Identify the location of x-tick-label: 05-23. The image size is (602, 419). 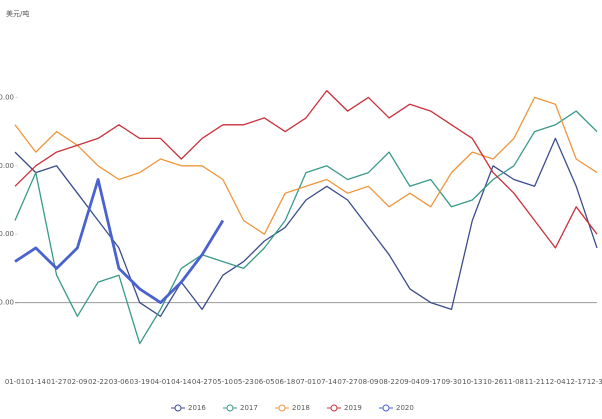
(243, 382).